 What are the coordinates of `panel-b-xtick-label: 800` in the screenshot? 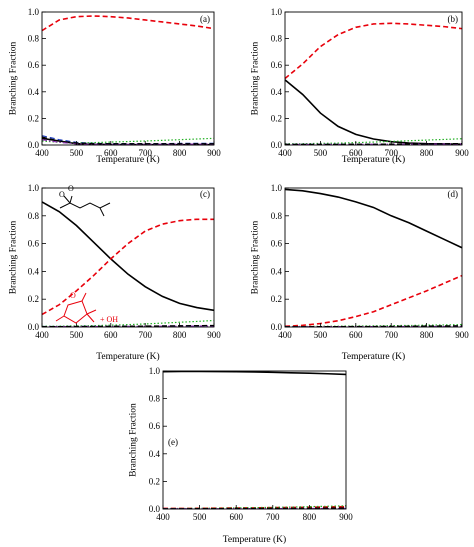 It's located at (427, 153).